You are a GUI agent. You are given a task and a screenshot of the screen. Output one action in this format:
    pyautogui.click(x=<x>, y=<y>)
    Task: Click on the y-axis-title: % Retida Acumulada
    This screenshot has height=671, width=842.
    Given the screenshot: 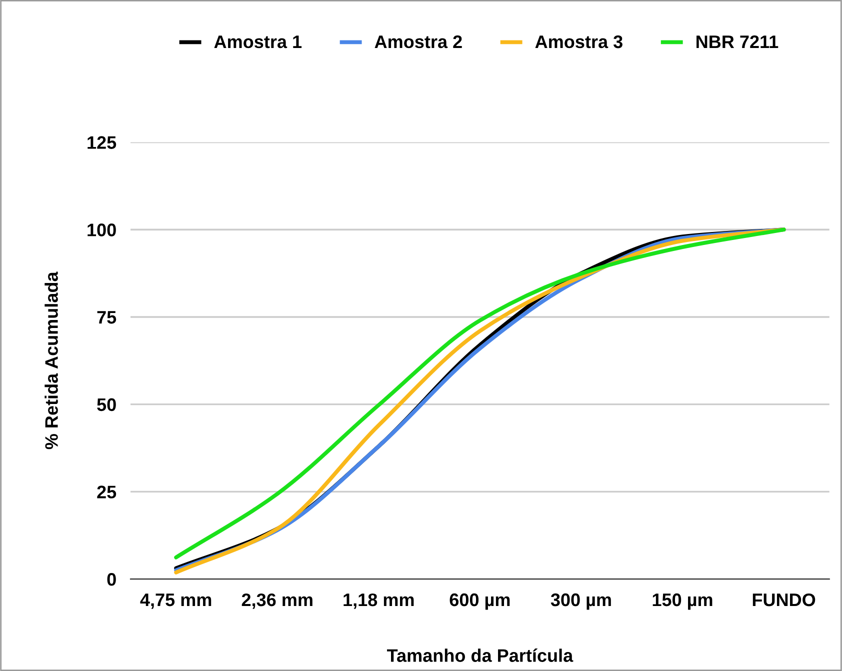 What is the action you would take?
    pyautogui.click(x=51, y=361)
    